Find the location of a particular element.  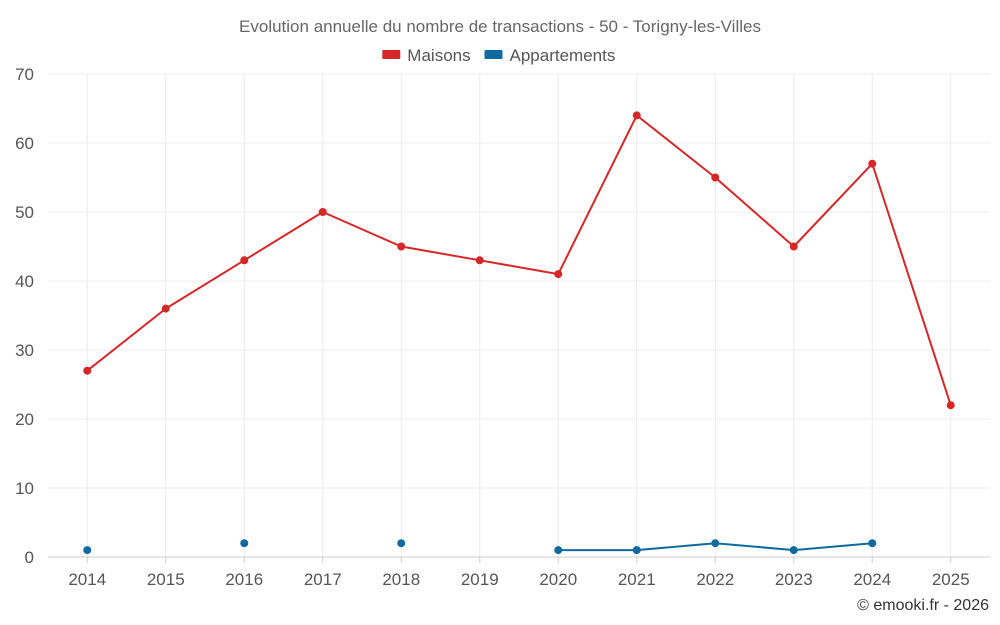

legend-item-maisons: Maisons is located at coordinates (426, 55).